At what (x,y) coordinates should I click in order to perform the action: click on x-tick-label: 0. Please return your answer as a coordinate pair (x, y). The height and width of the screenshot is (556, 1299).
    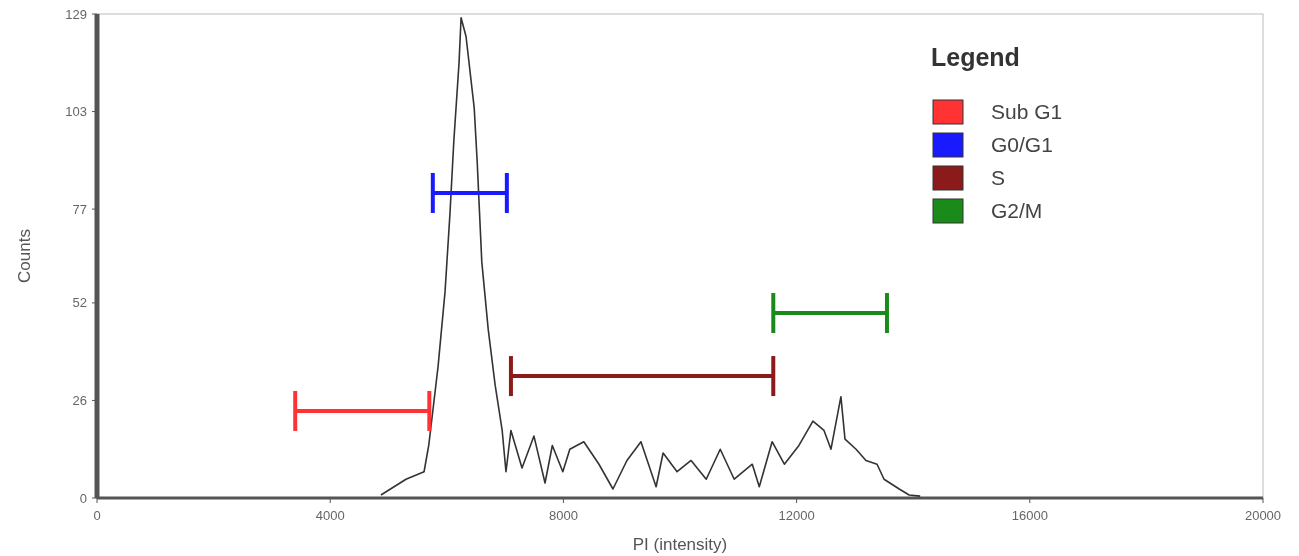
    Looking at the image, I should click on (97, 515).